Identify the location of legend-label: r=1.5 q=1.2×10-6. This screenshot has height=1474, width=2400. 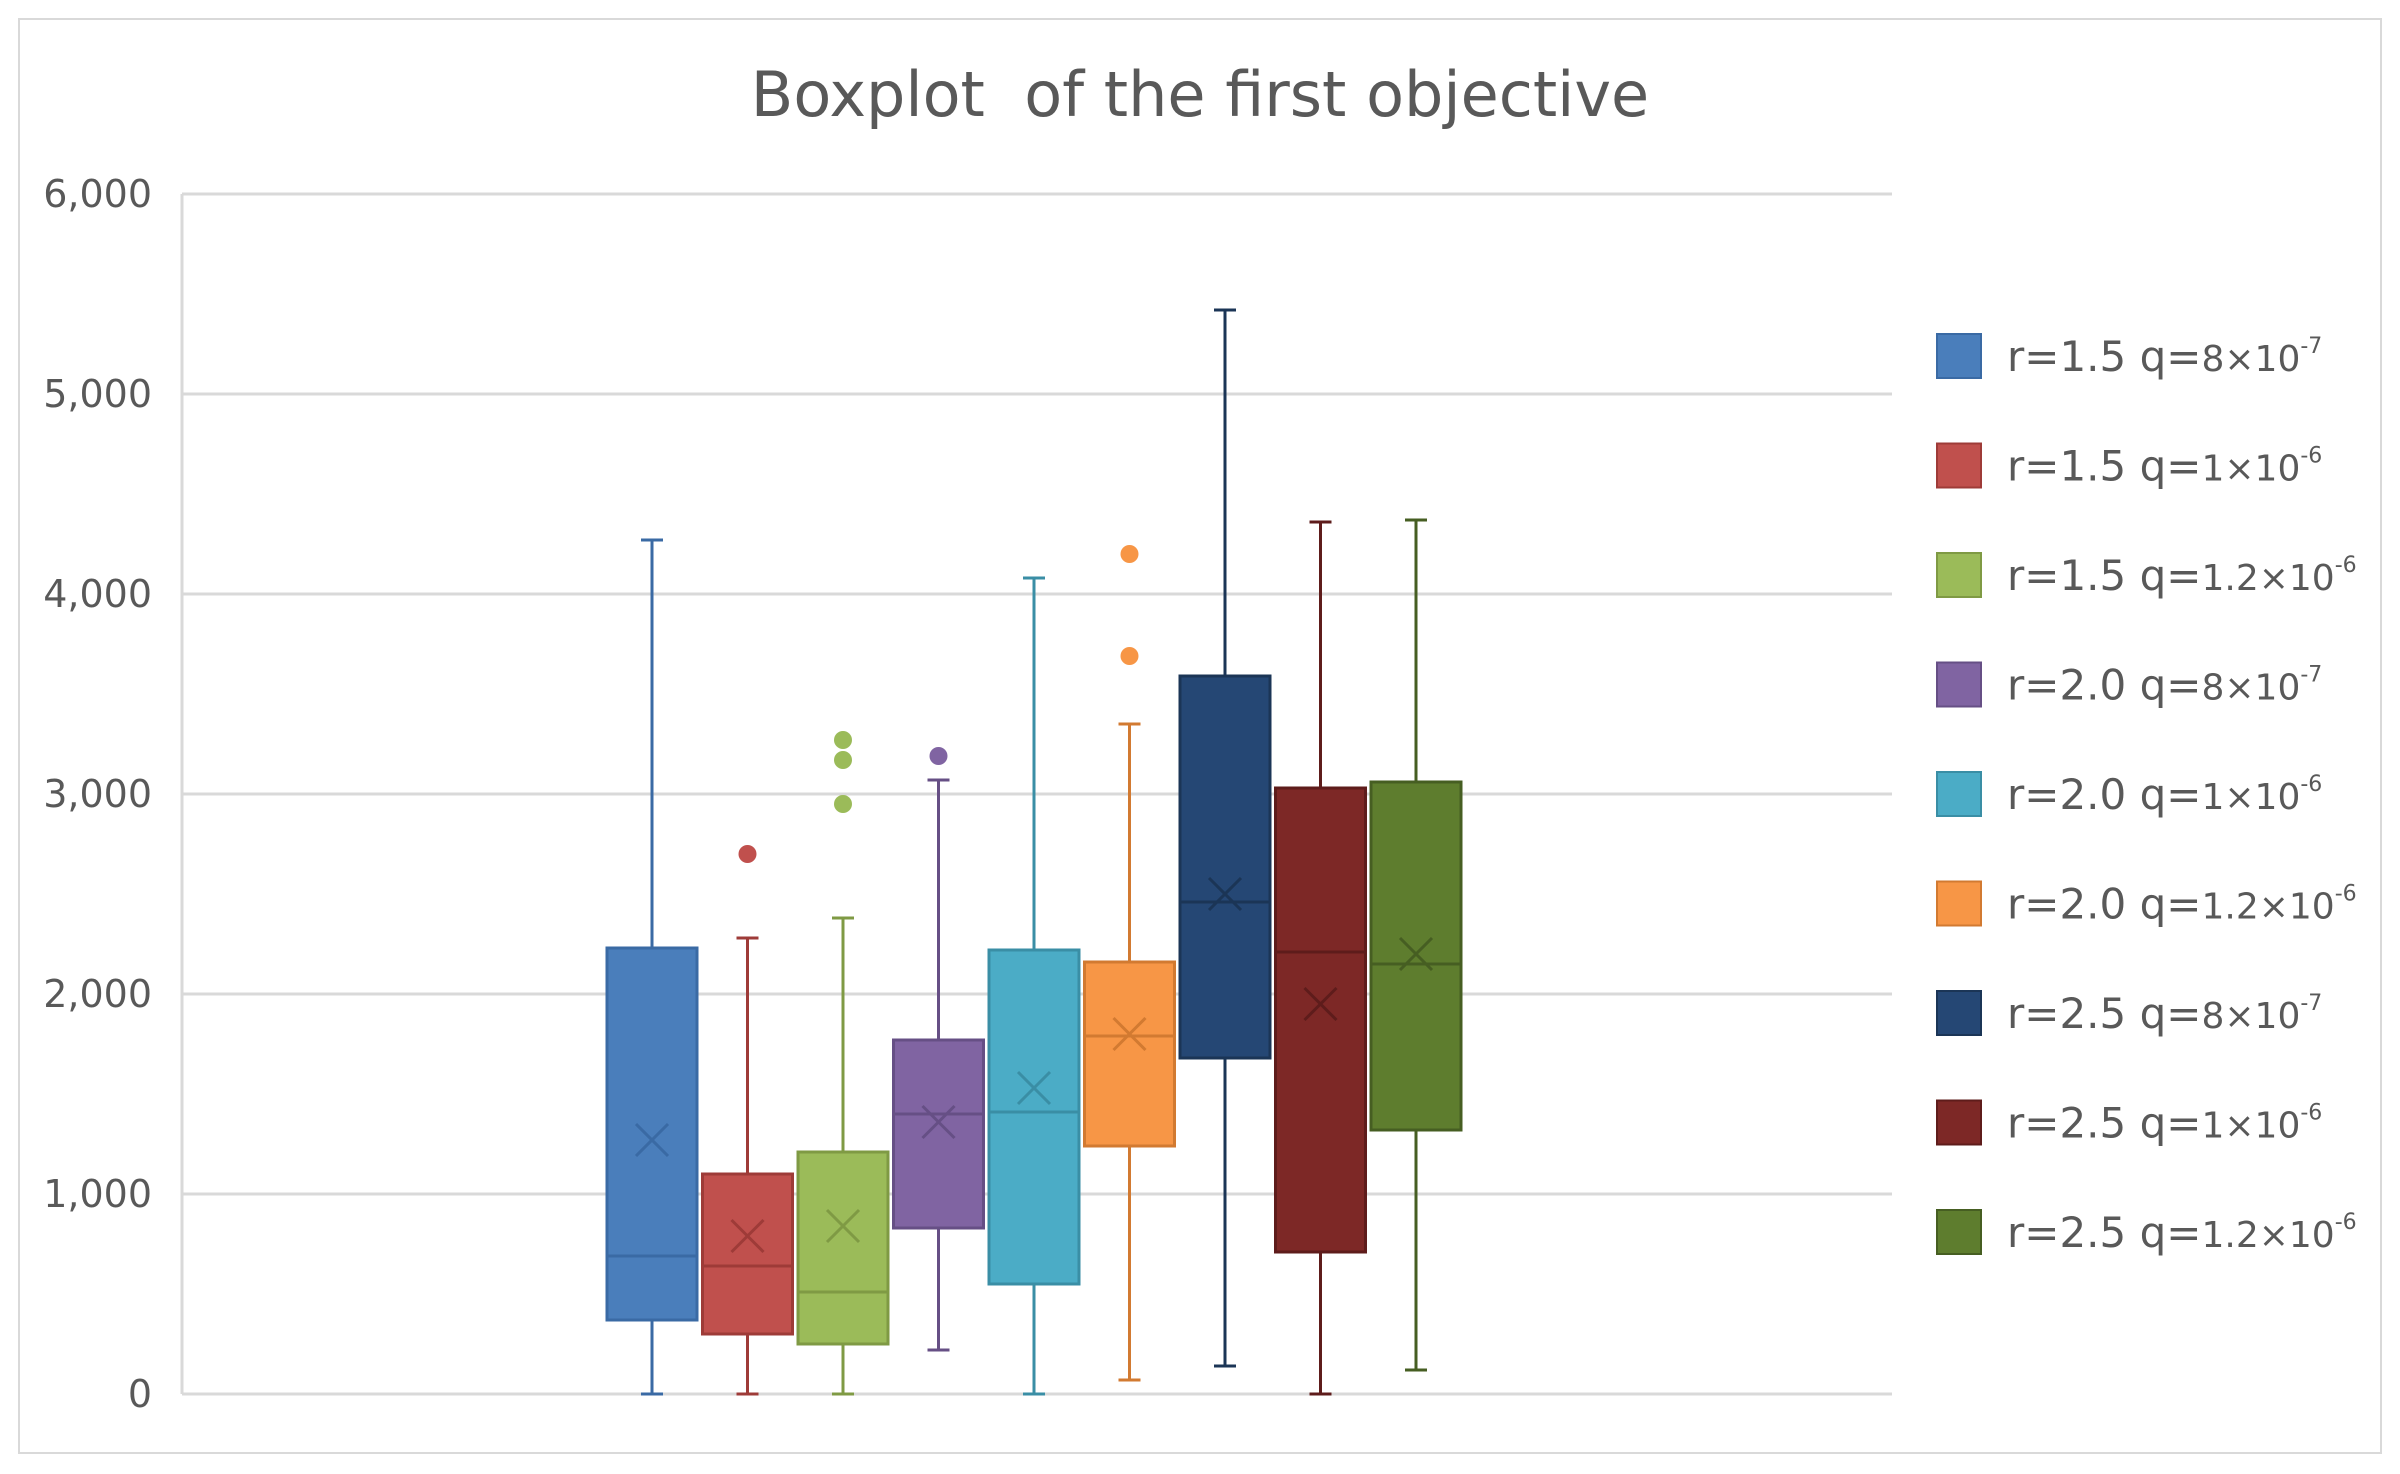
(2182, 575).